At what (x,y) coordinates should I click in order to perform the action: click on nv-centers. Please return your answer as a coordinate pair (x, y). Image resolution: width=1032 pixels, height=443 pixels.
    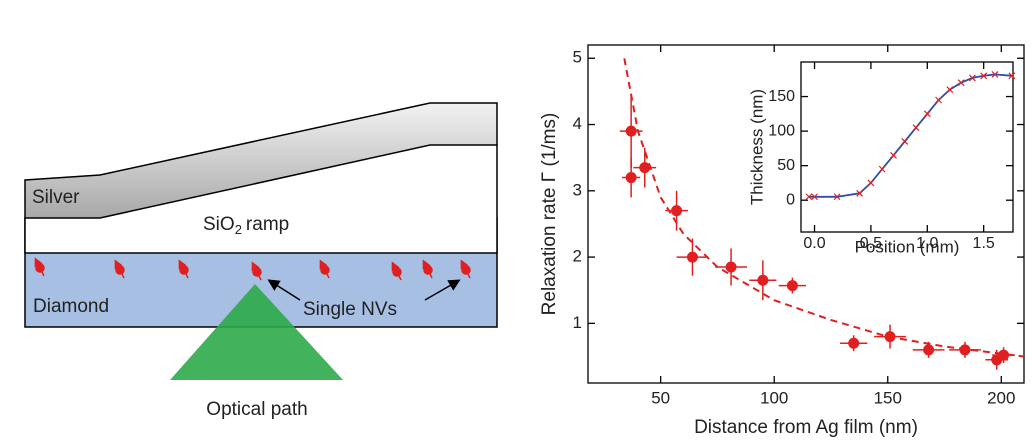
    Looking at the image, I should click on (252, 269).